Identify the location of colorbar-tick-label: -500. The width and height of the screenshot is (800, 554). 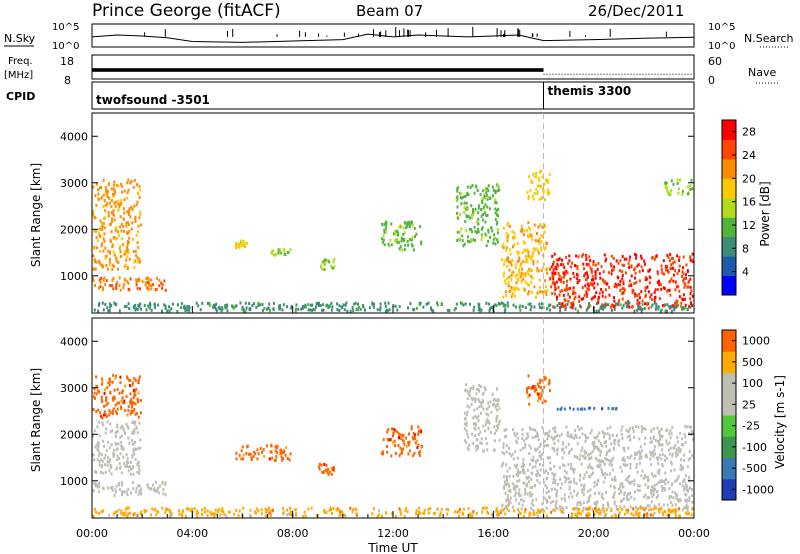
(754, 468).